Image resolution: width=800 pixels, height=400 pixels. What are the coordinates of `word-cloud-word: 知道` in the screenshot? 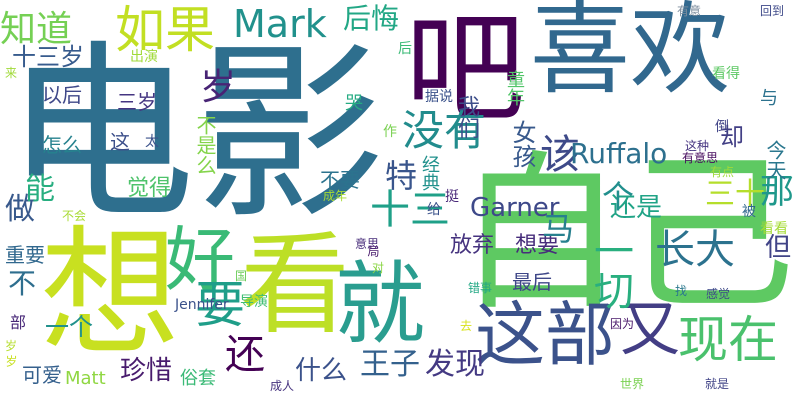 It's located at (36, 29).